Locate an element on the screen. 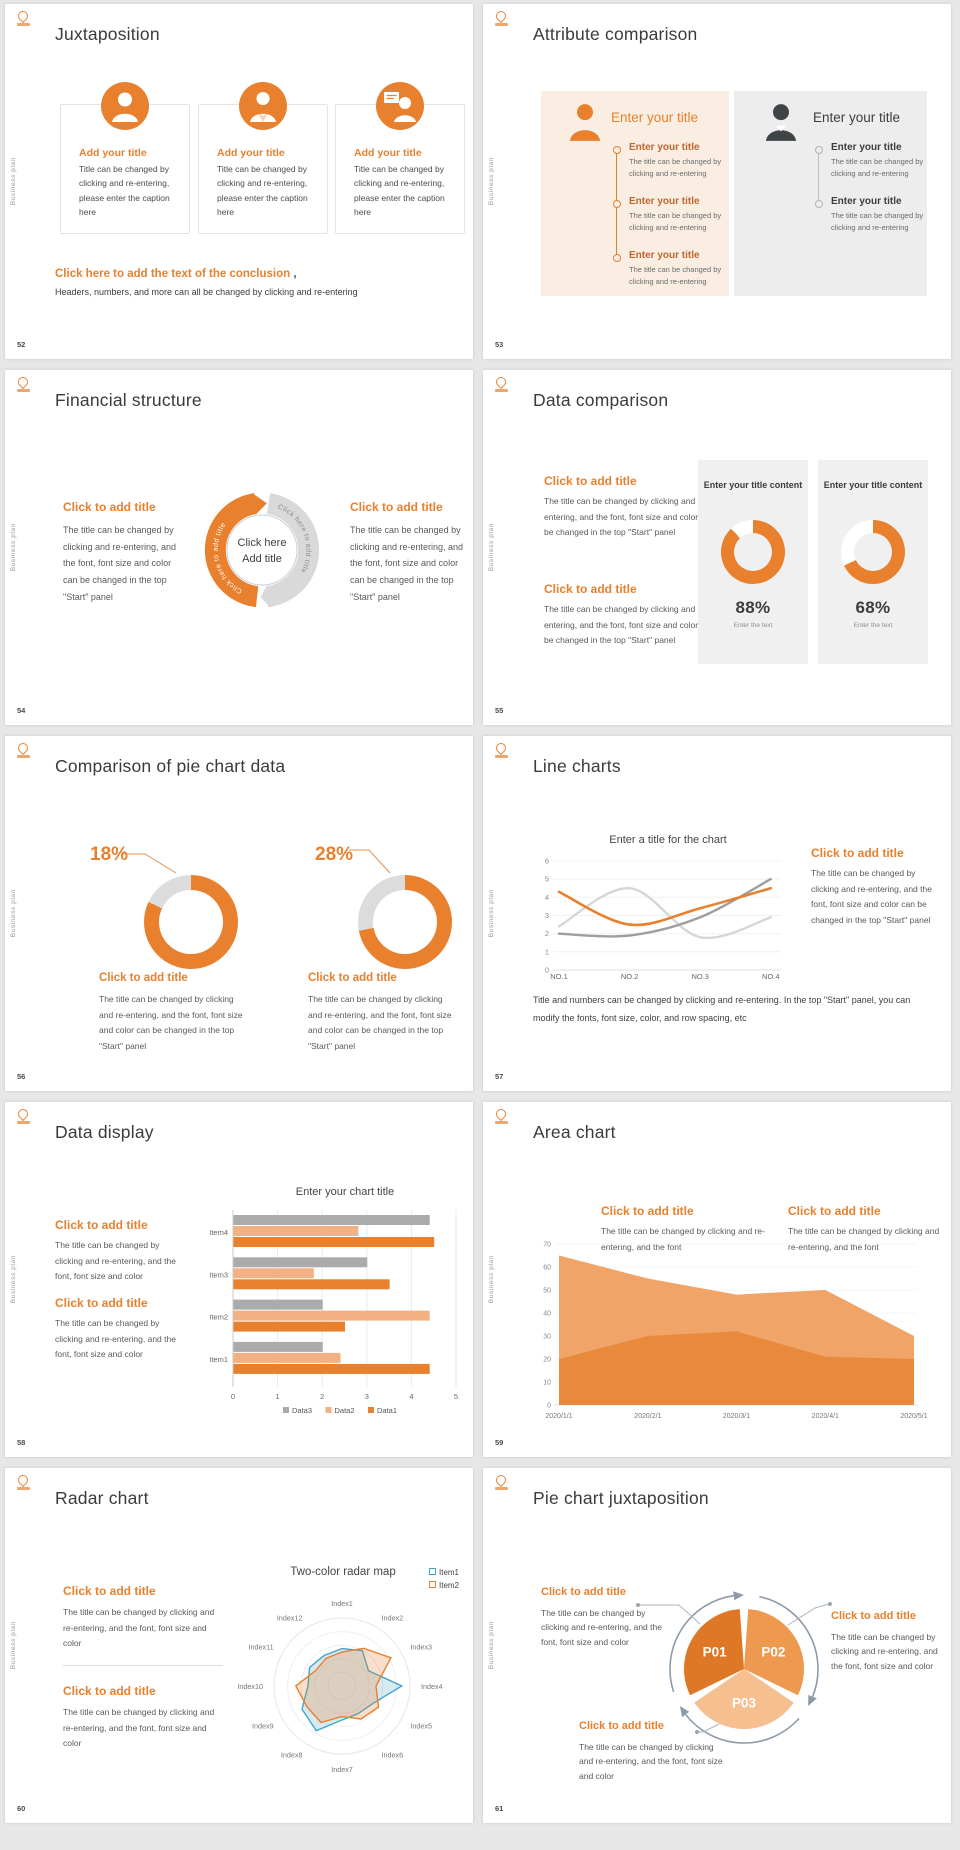 This screenshot has height=1850, width=960. svg-text: Item1 is located at coordinates (218, 1359).